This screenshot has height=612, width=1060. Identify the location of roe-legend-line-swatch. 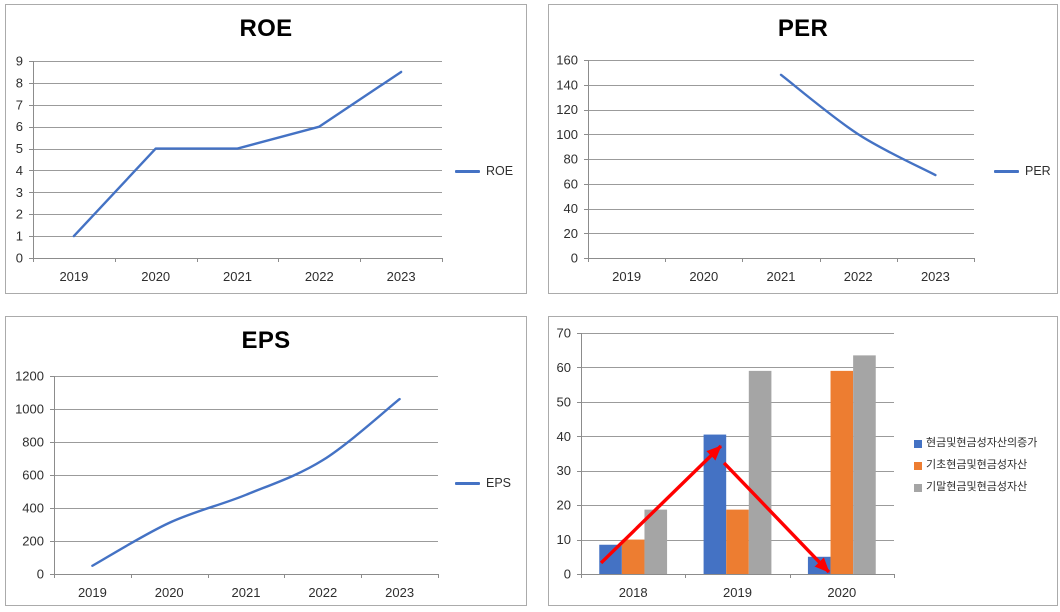
(467, 171).